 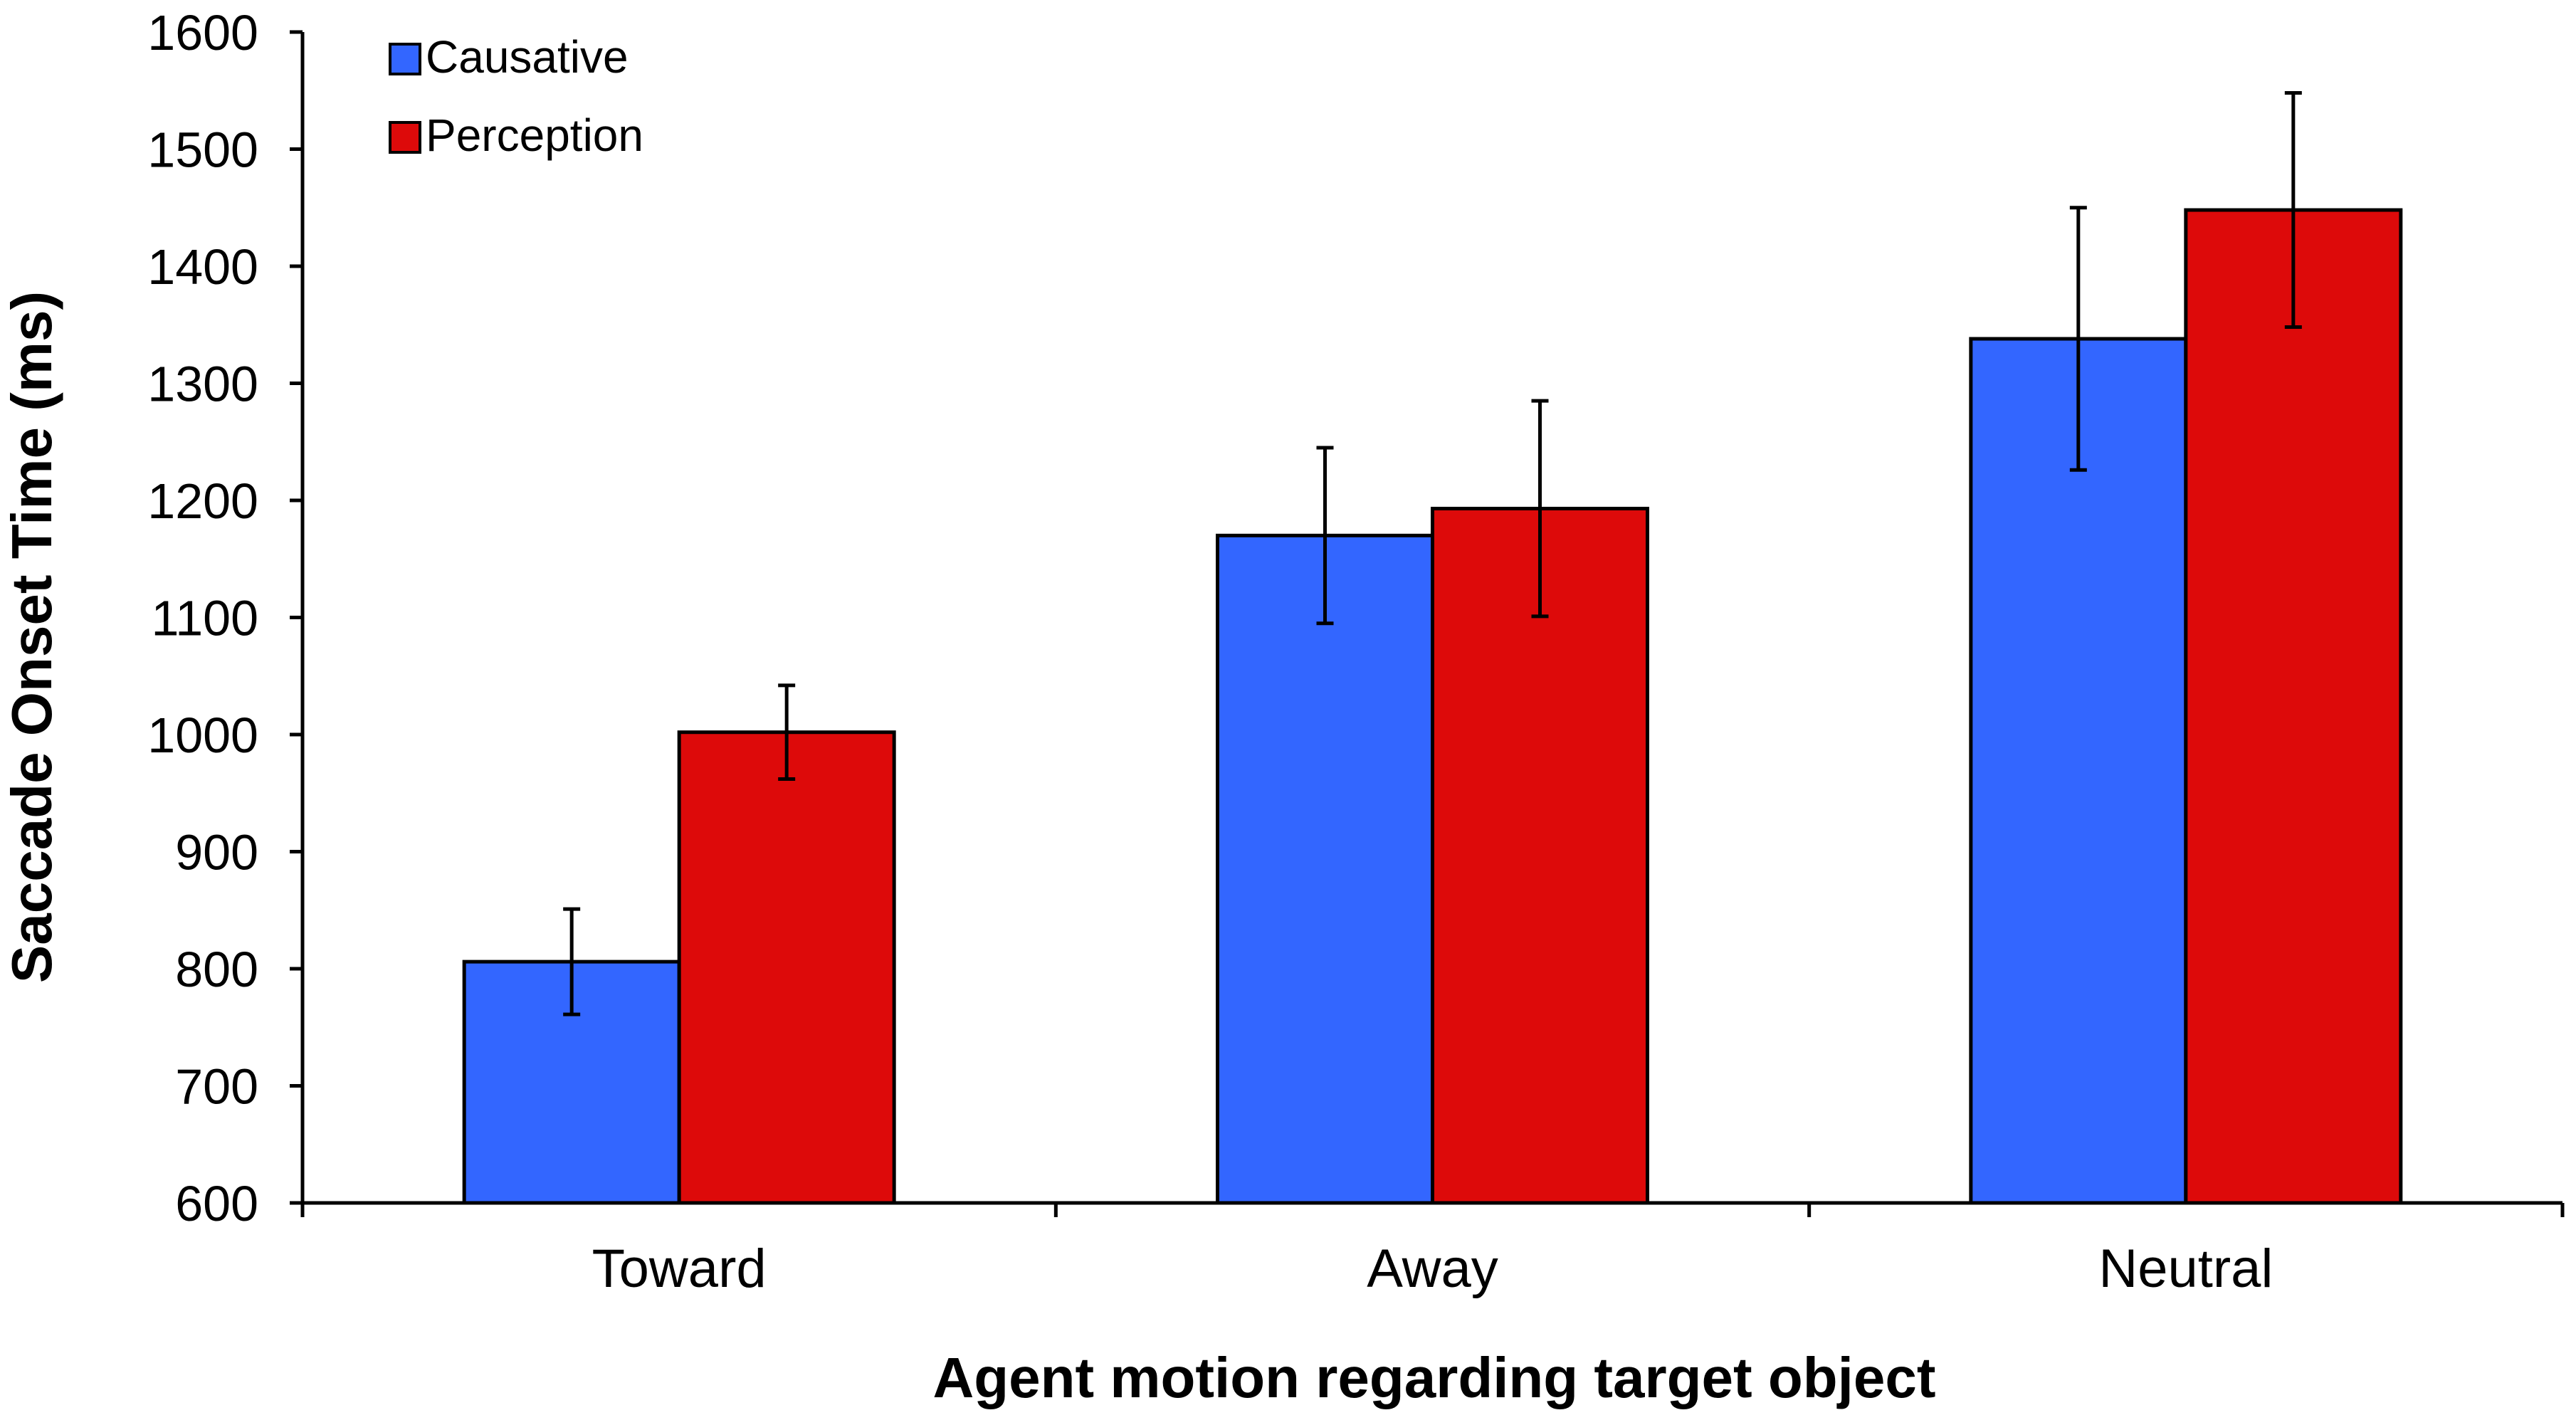 I want to click on legend-label-causative: Causative, so click(x=527, y=57).